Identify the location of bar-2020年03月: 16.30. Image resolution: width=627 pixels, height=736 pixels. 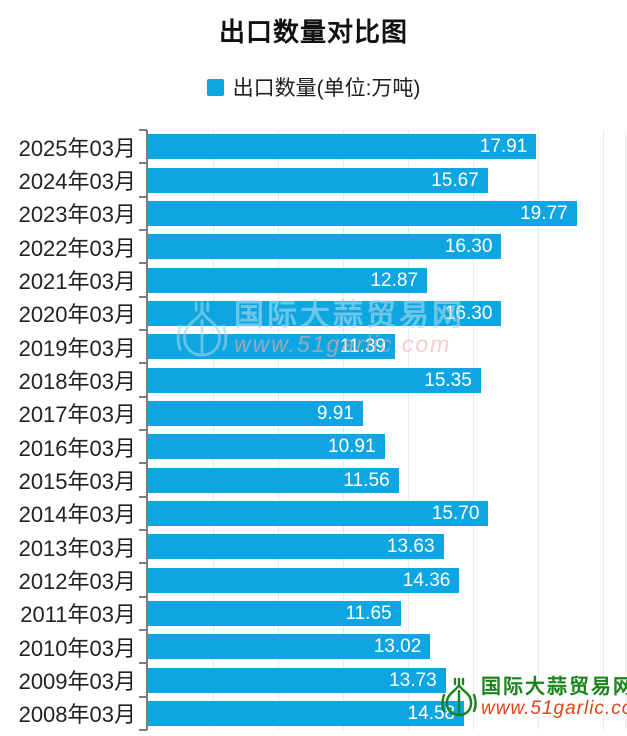
(325, 313).